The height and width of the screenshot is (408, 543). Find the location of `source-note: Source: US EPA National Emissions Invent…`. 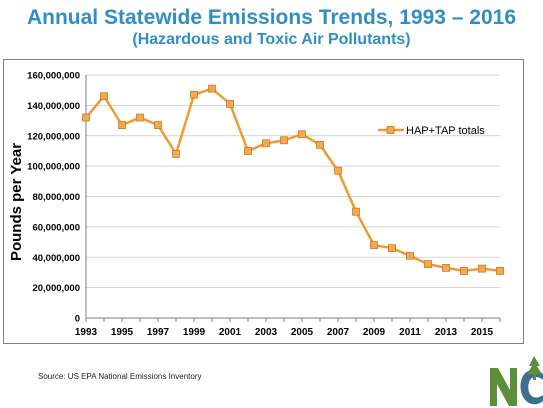

source-note: Source: US EPA National Emissions Invent… is located at coordinates (120, 376).